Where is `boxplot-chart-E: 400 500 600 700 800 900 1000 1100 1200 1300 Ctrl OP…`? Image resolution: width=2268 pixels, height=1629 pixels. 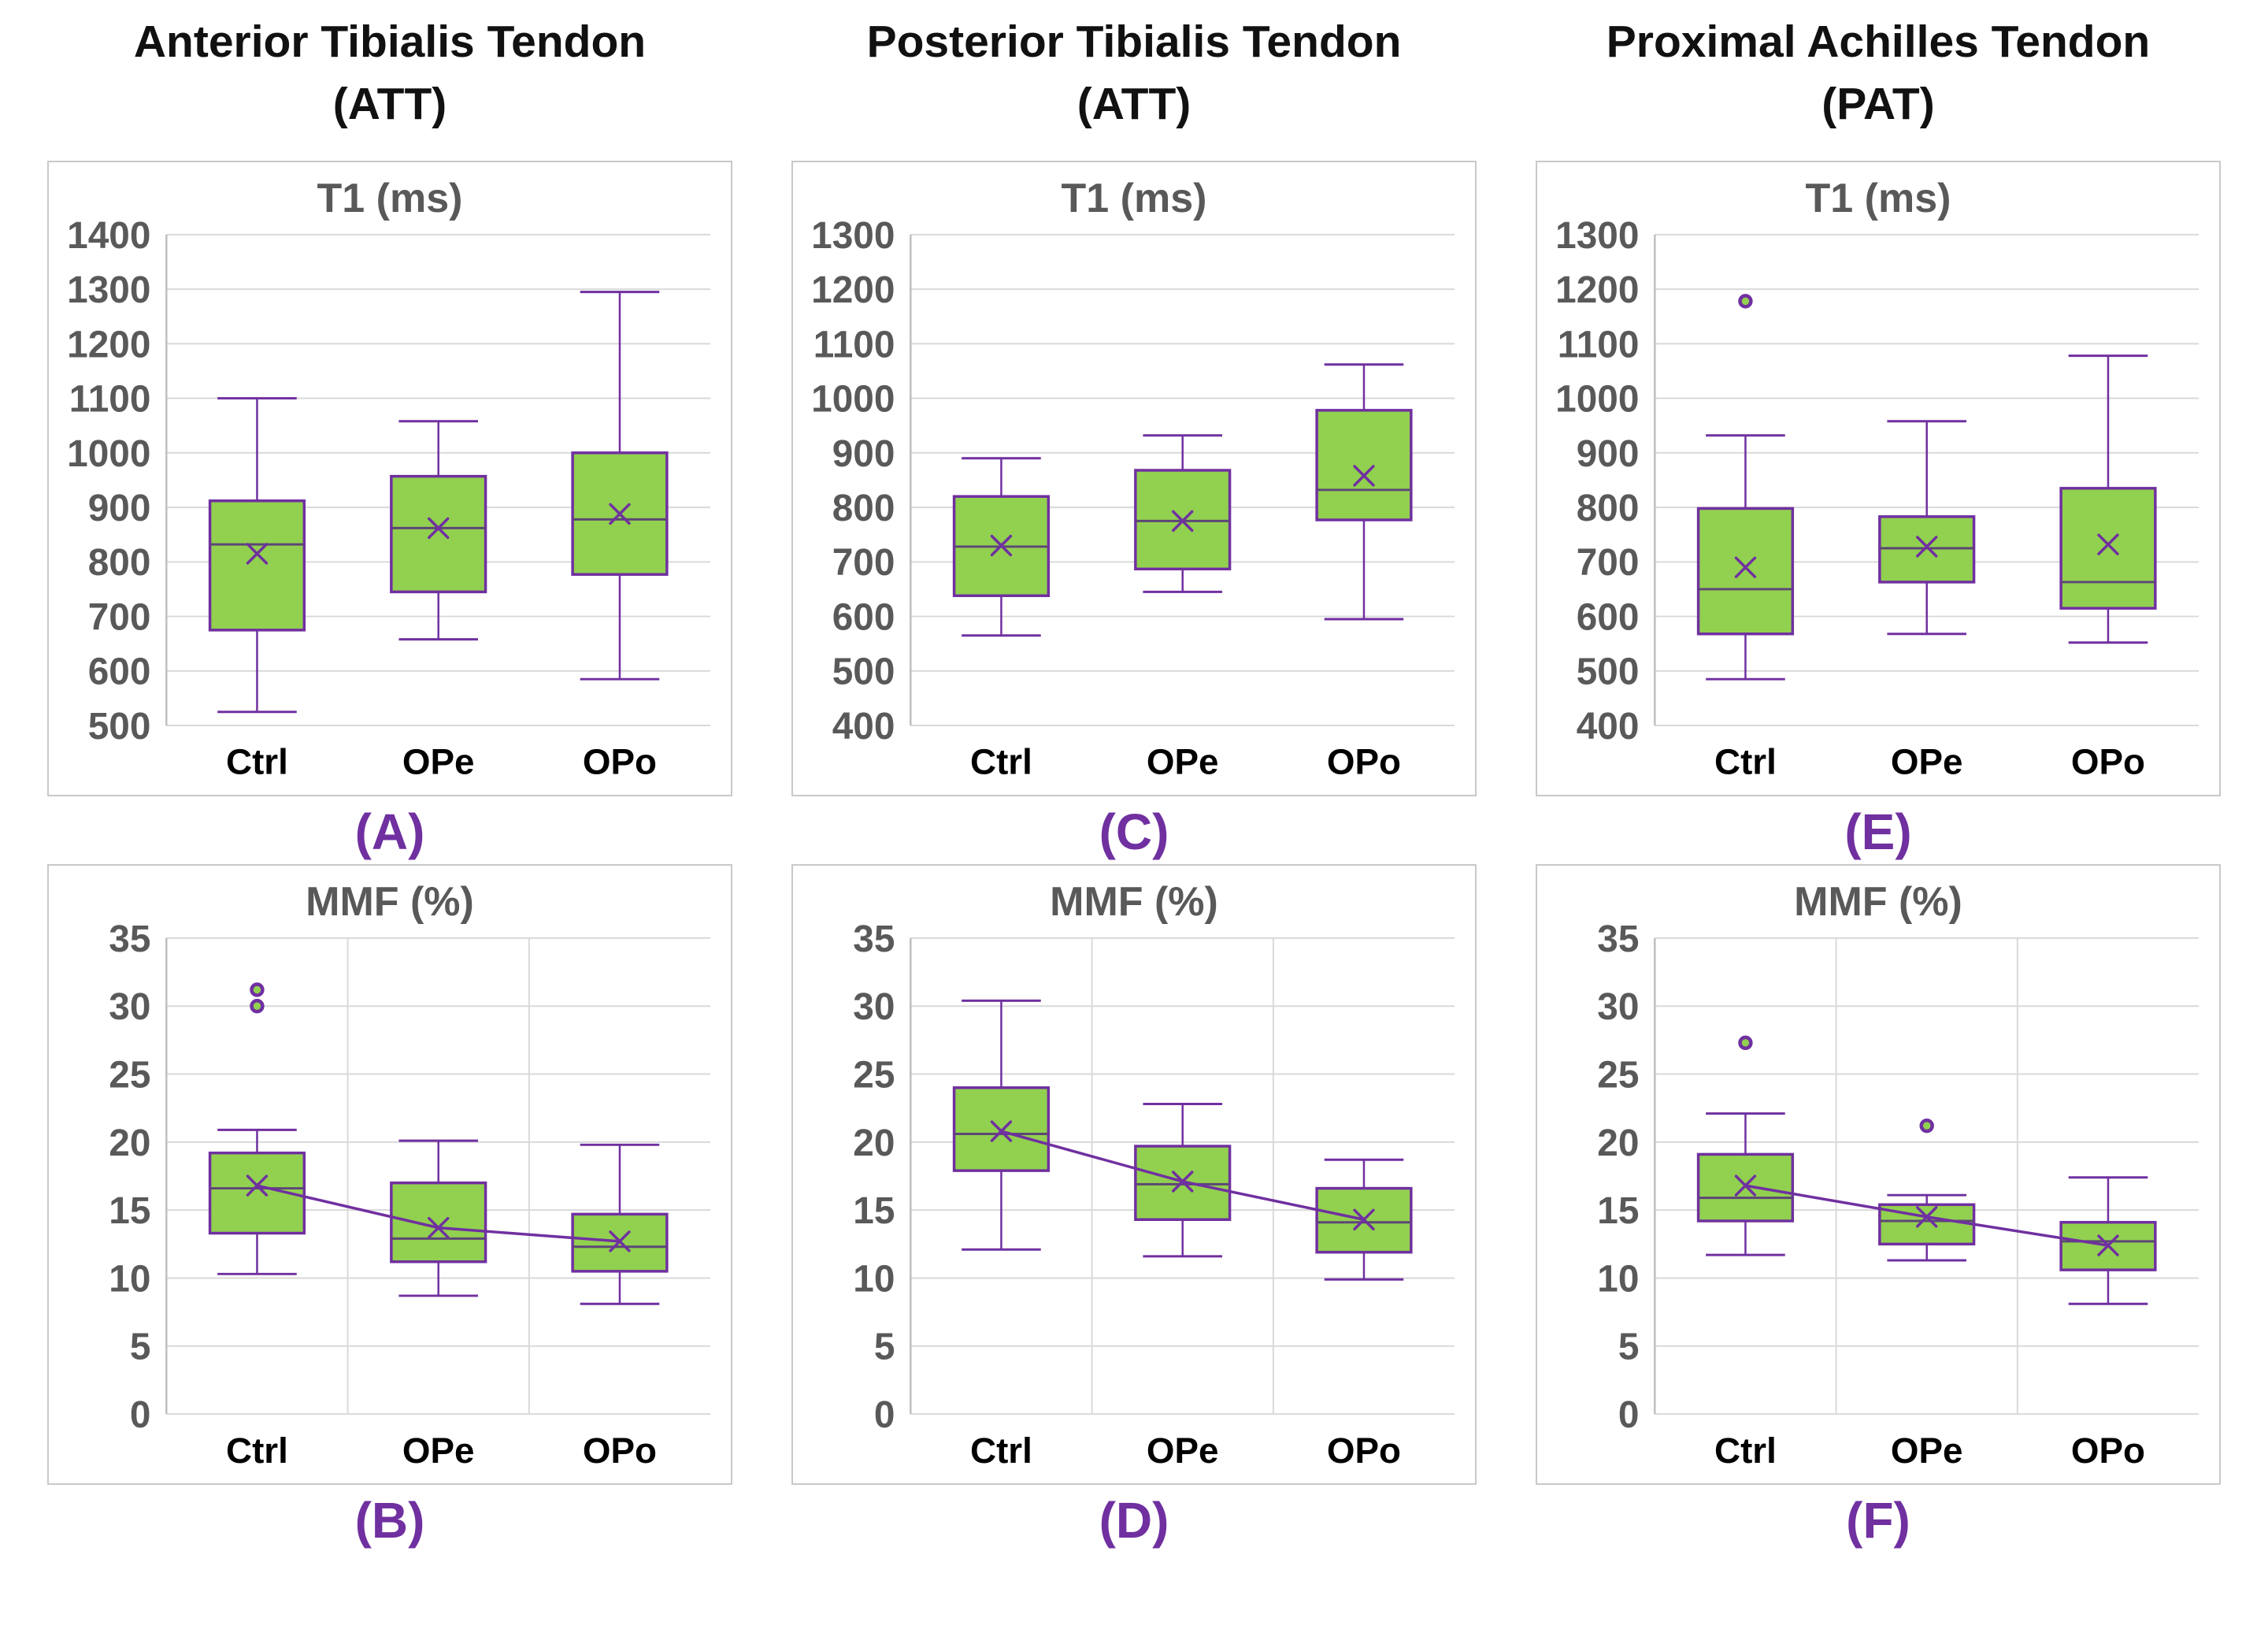
boxplot-chart-E: 400 500 600 700 800 900 1000 1100 1200 1300 Ctrl OP… is located at coordinates (1877, 502).